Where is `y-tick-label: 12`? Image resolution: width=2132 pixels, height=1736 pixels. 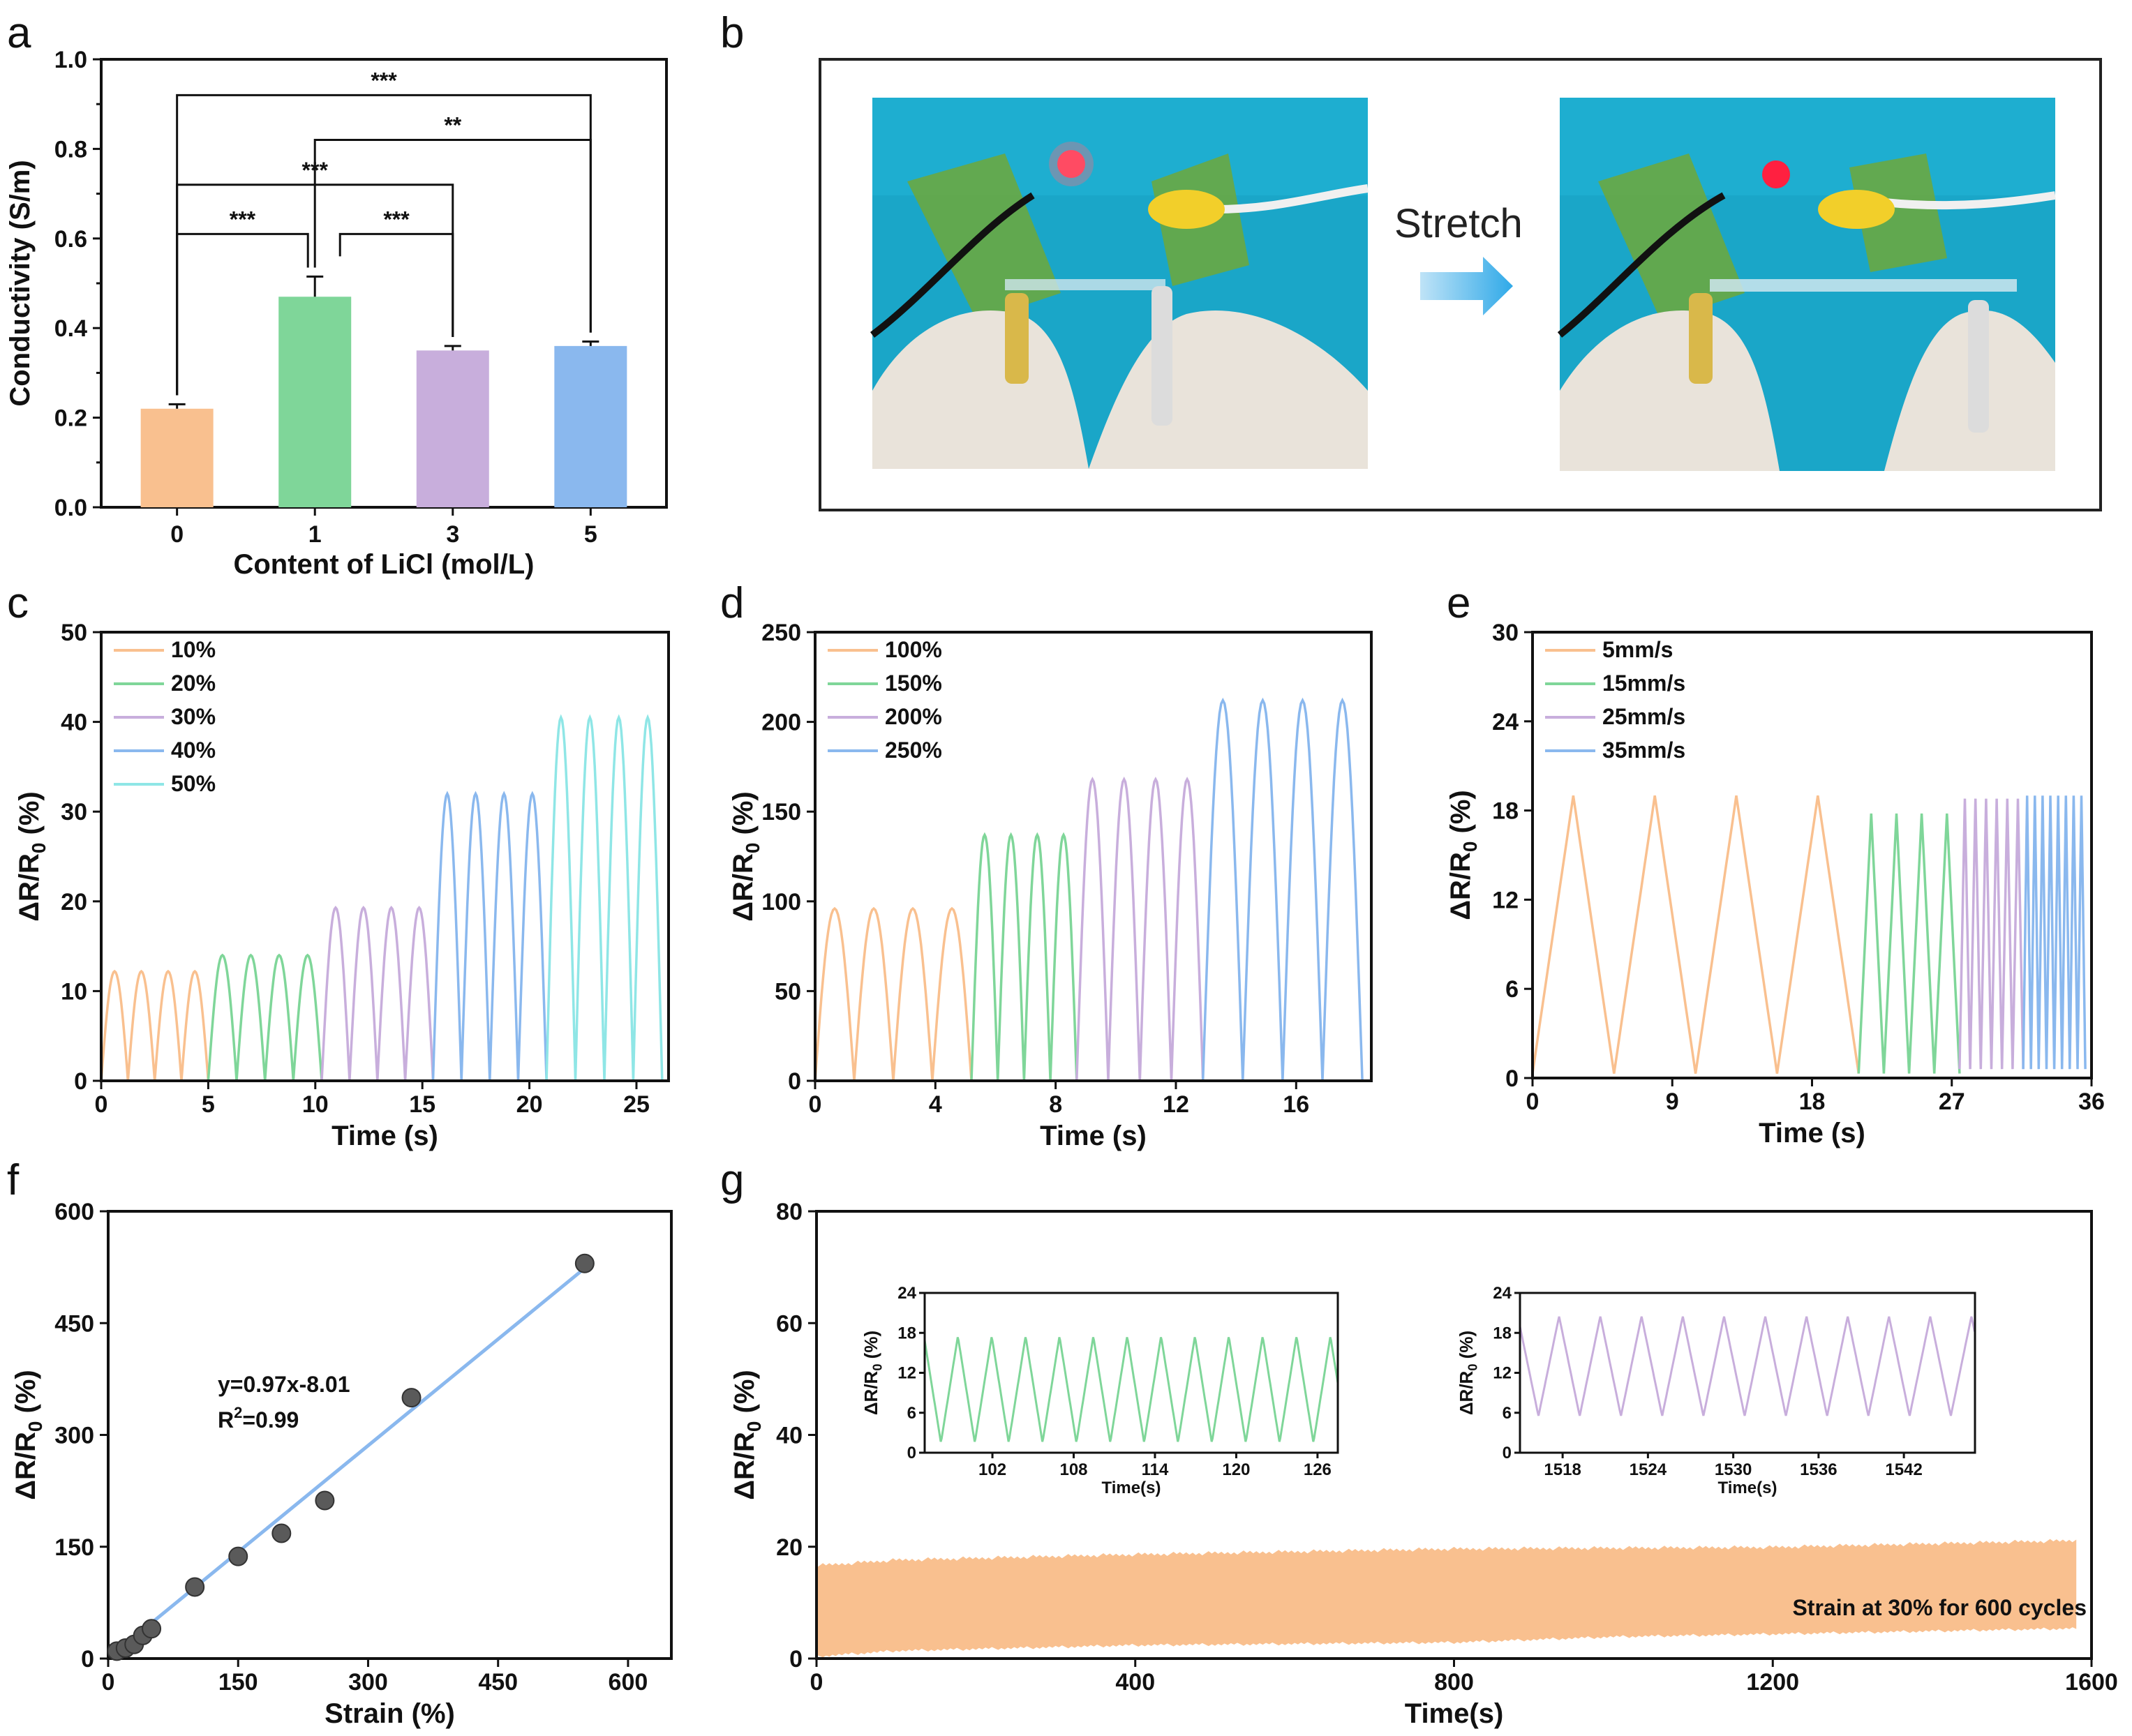 y-tick-label: 12 is located at coordinates (1505, 900).